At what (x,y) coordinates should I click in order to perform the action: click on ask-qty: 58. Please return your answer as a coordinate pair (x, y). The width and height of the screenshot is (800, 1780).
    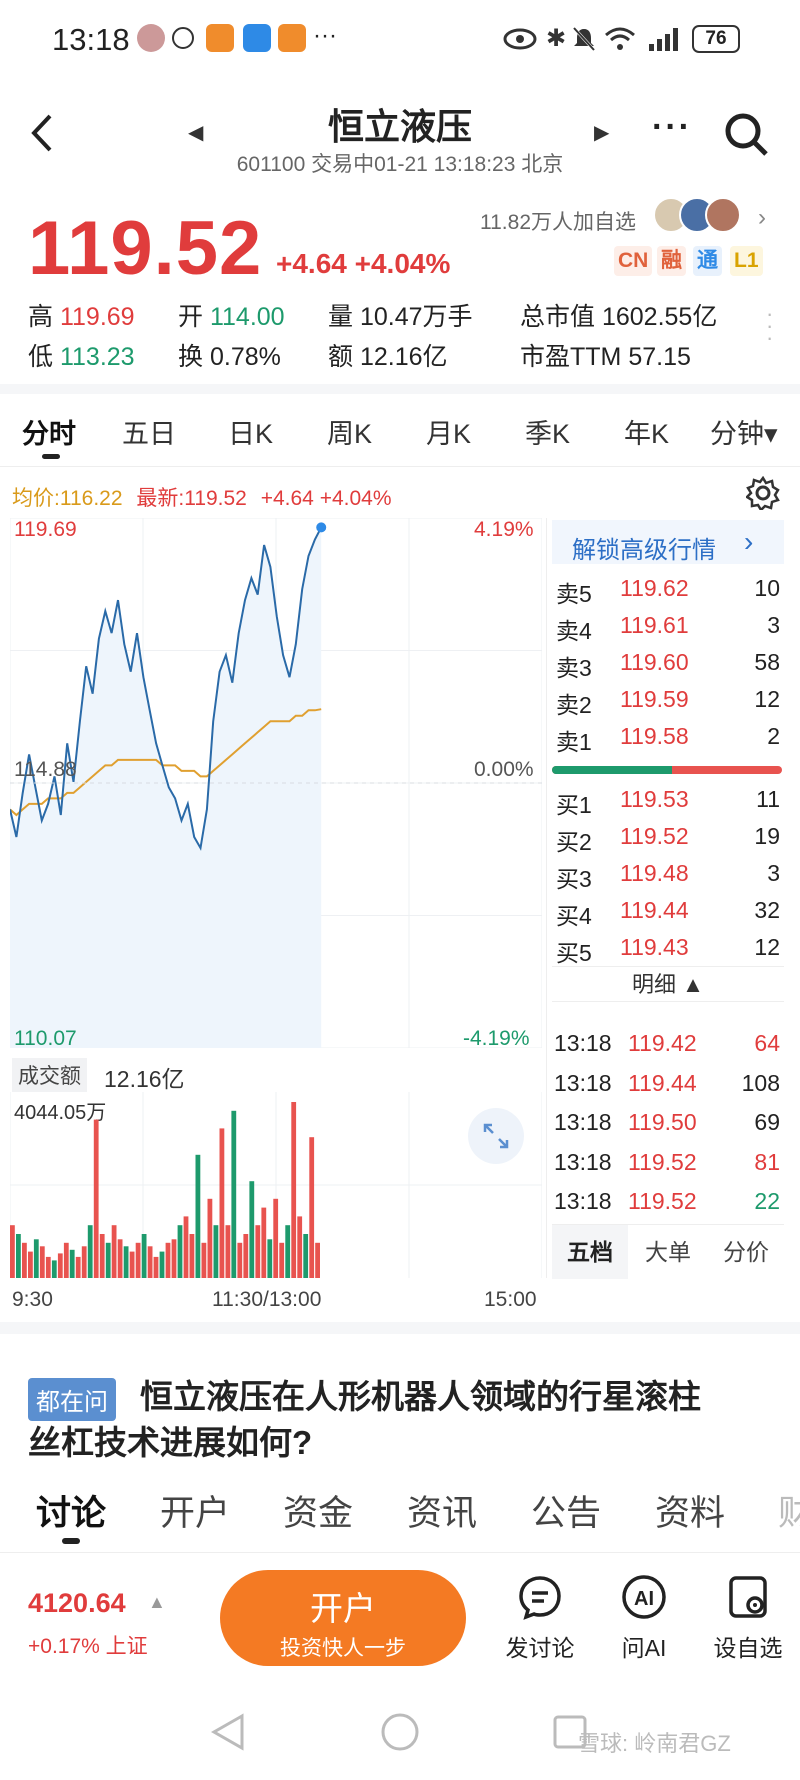
    Looking at the image, I should click on (767, 662).